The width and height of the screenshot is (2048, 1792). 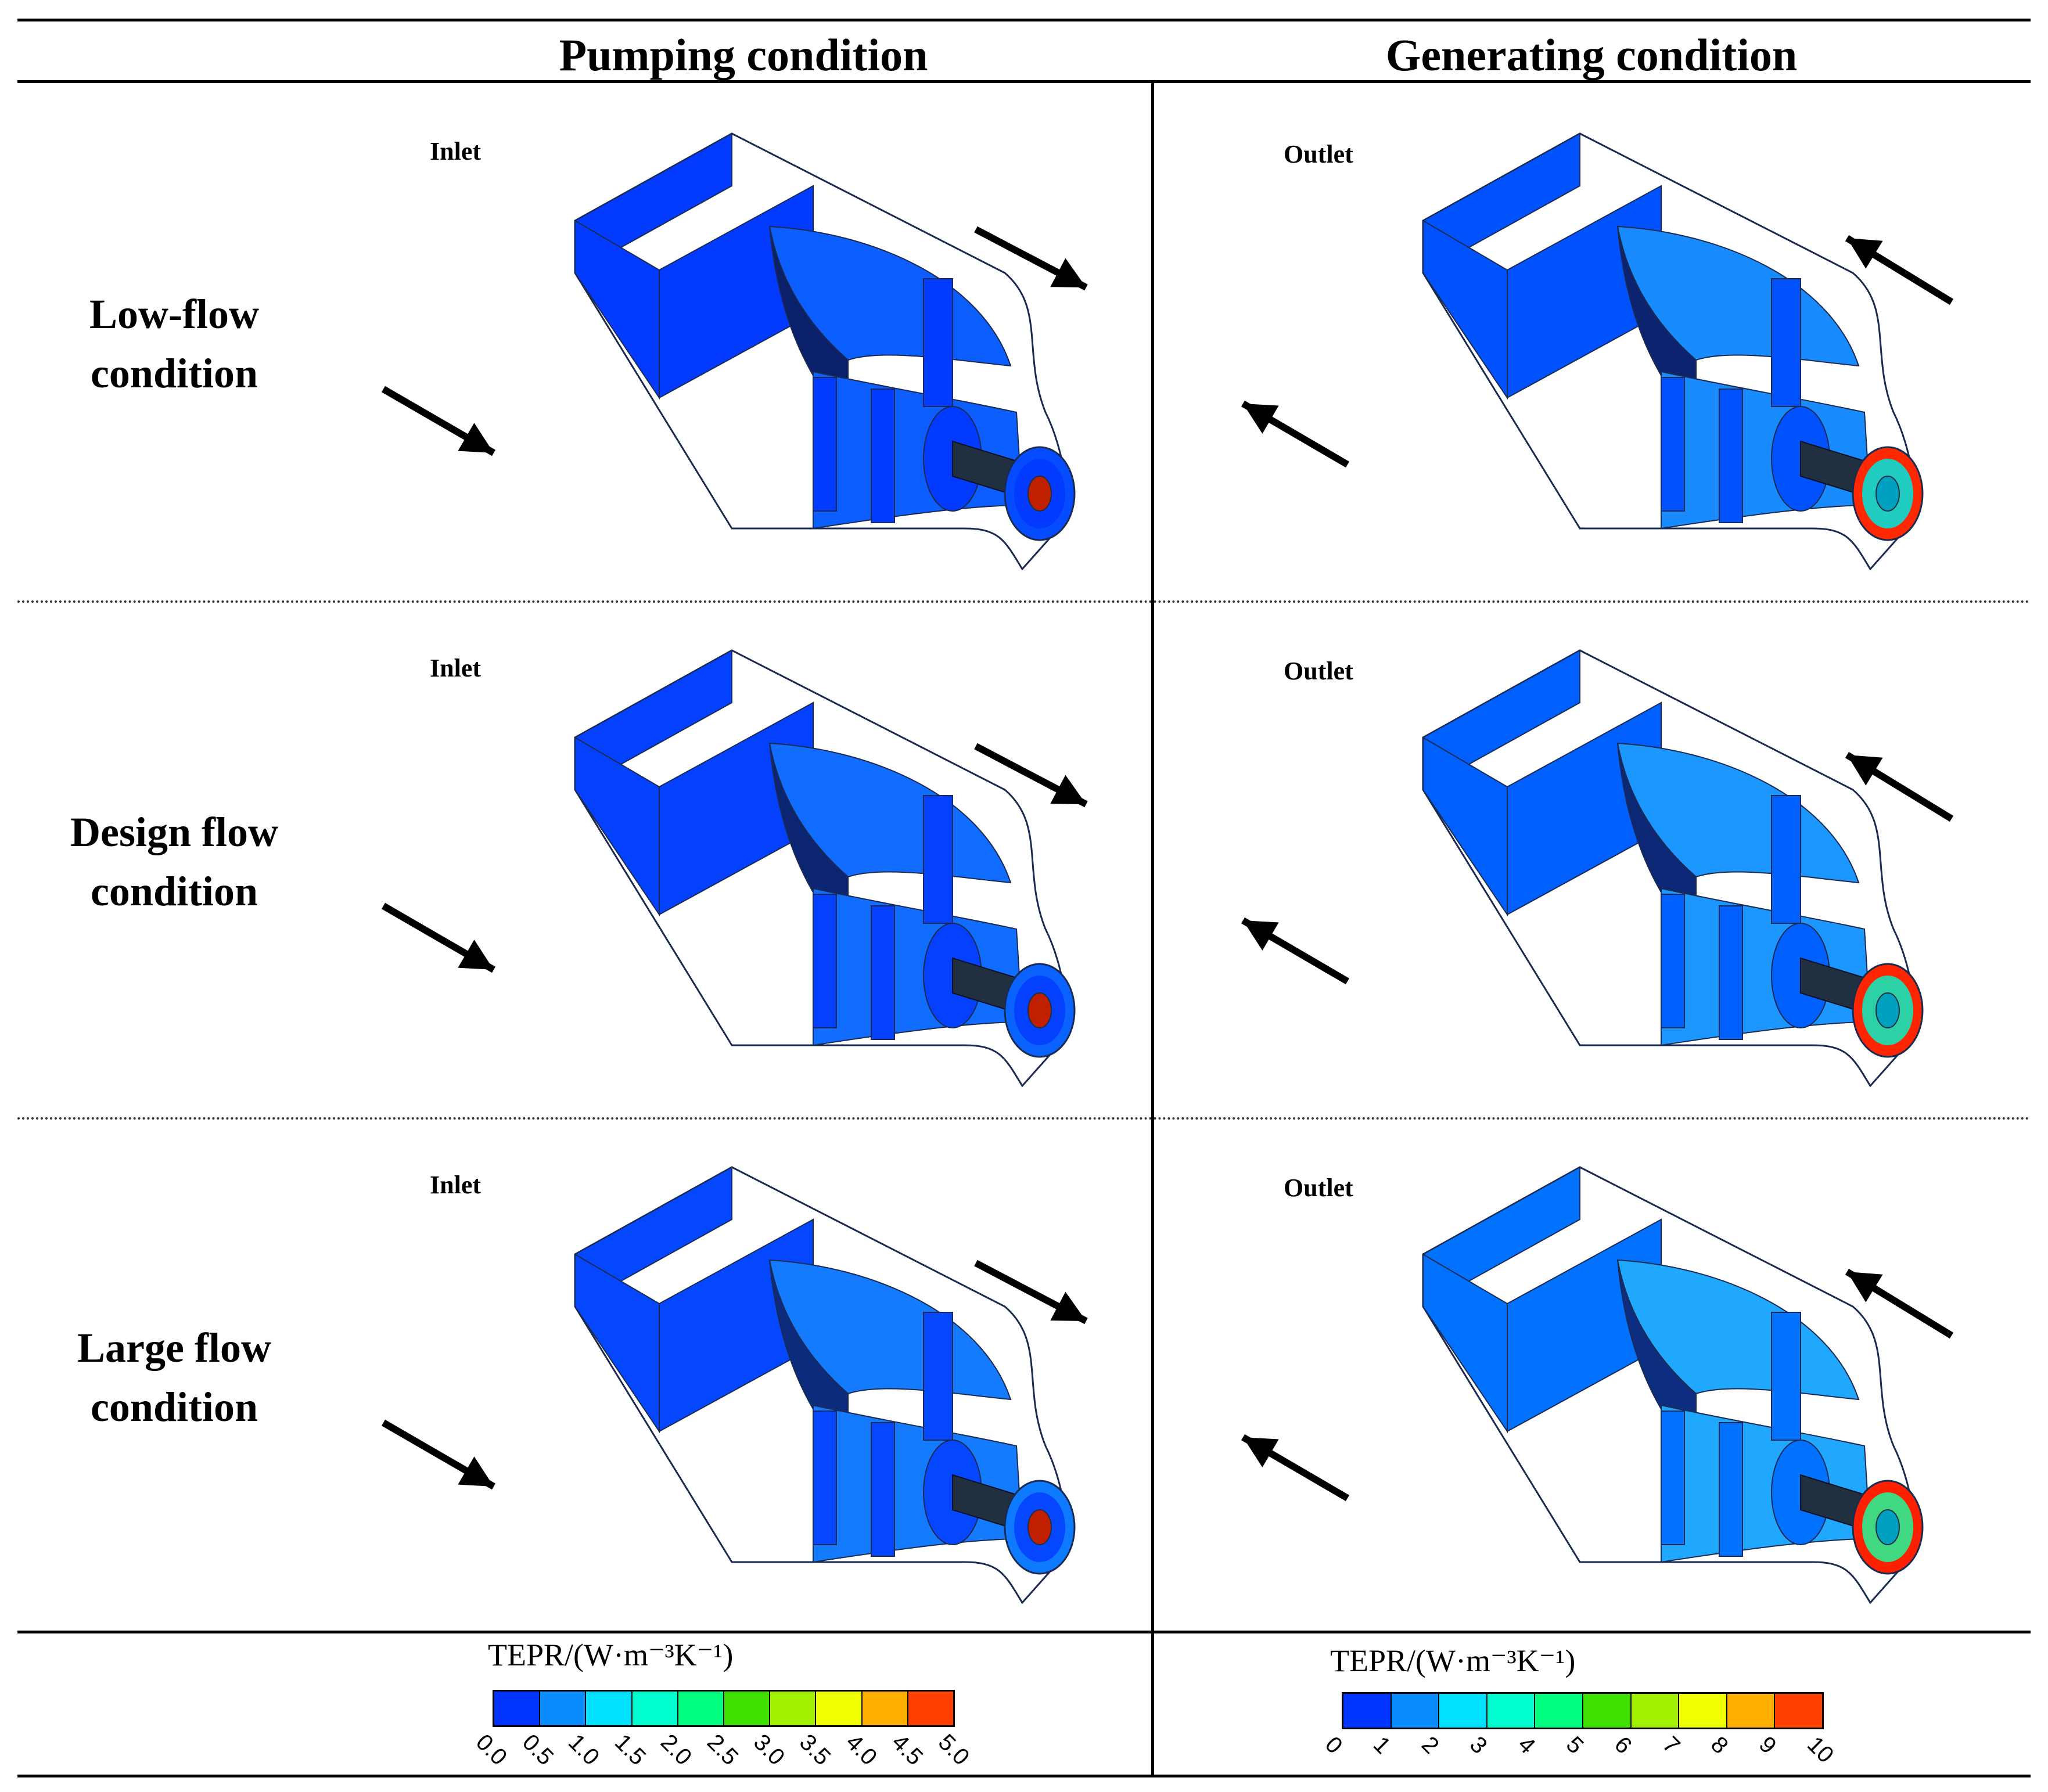 I want to click on tick-label: 3.0, so click(x=769, y=1750).